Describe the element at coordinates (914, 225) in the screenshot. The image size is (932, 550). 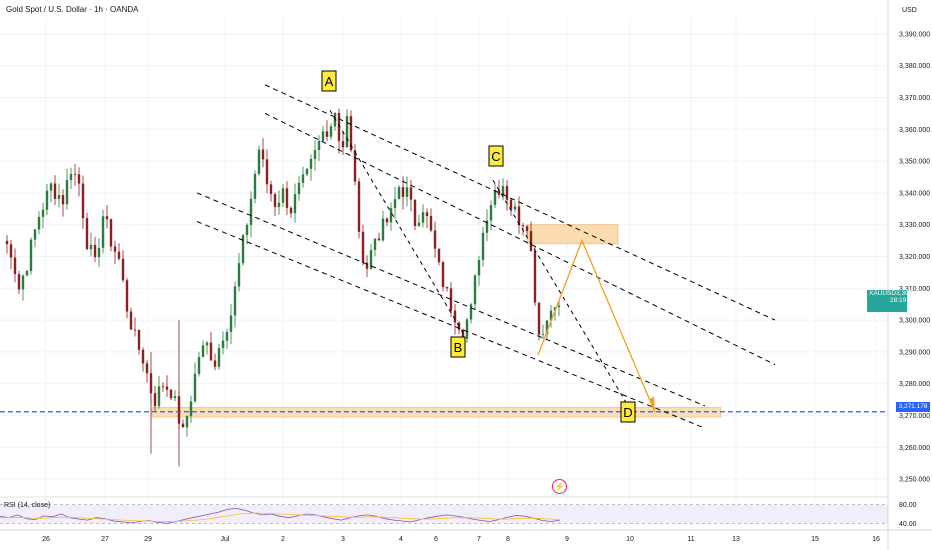
I see `y-tick-label: 3,330.000` at that location.